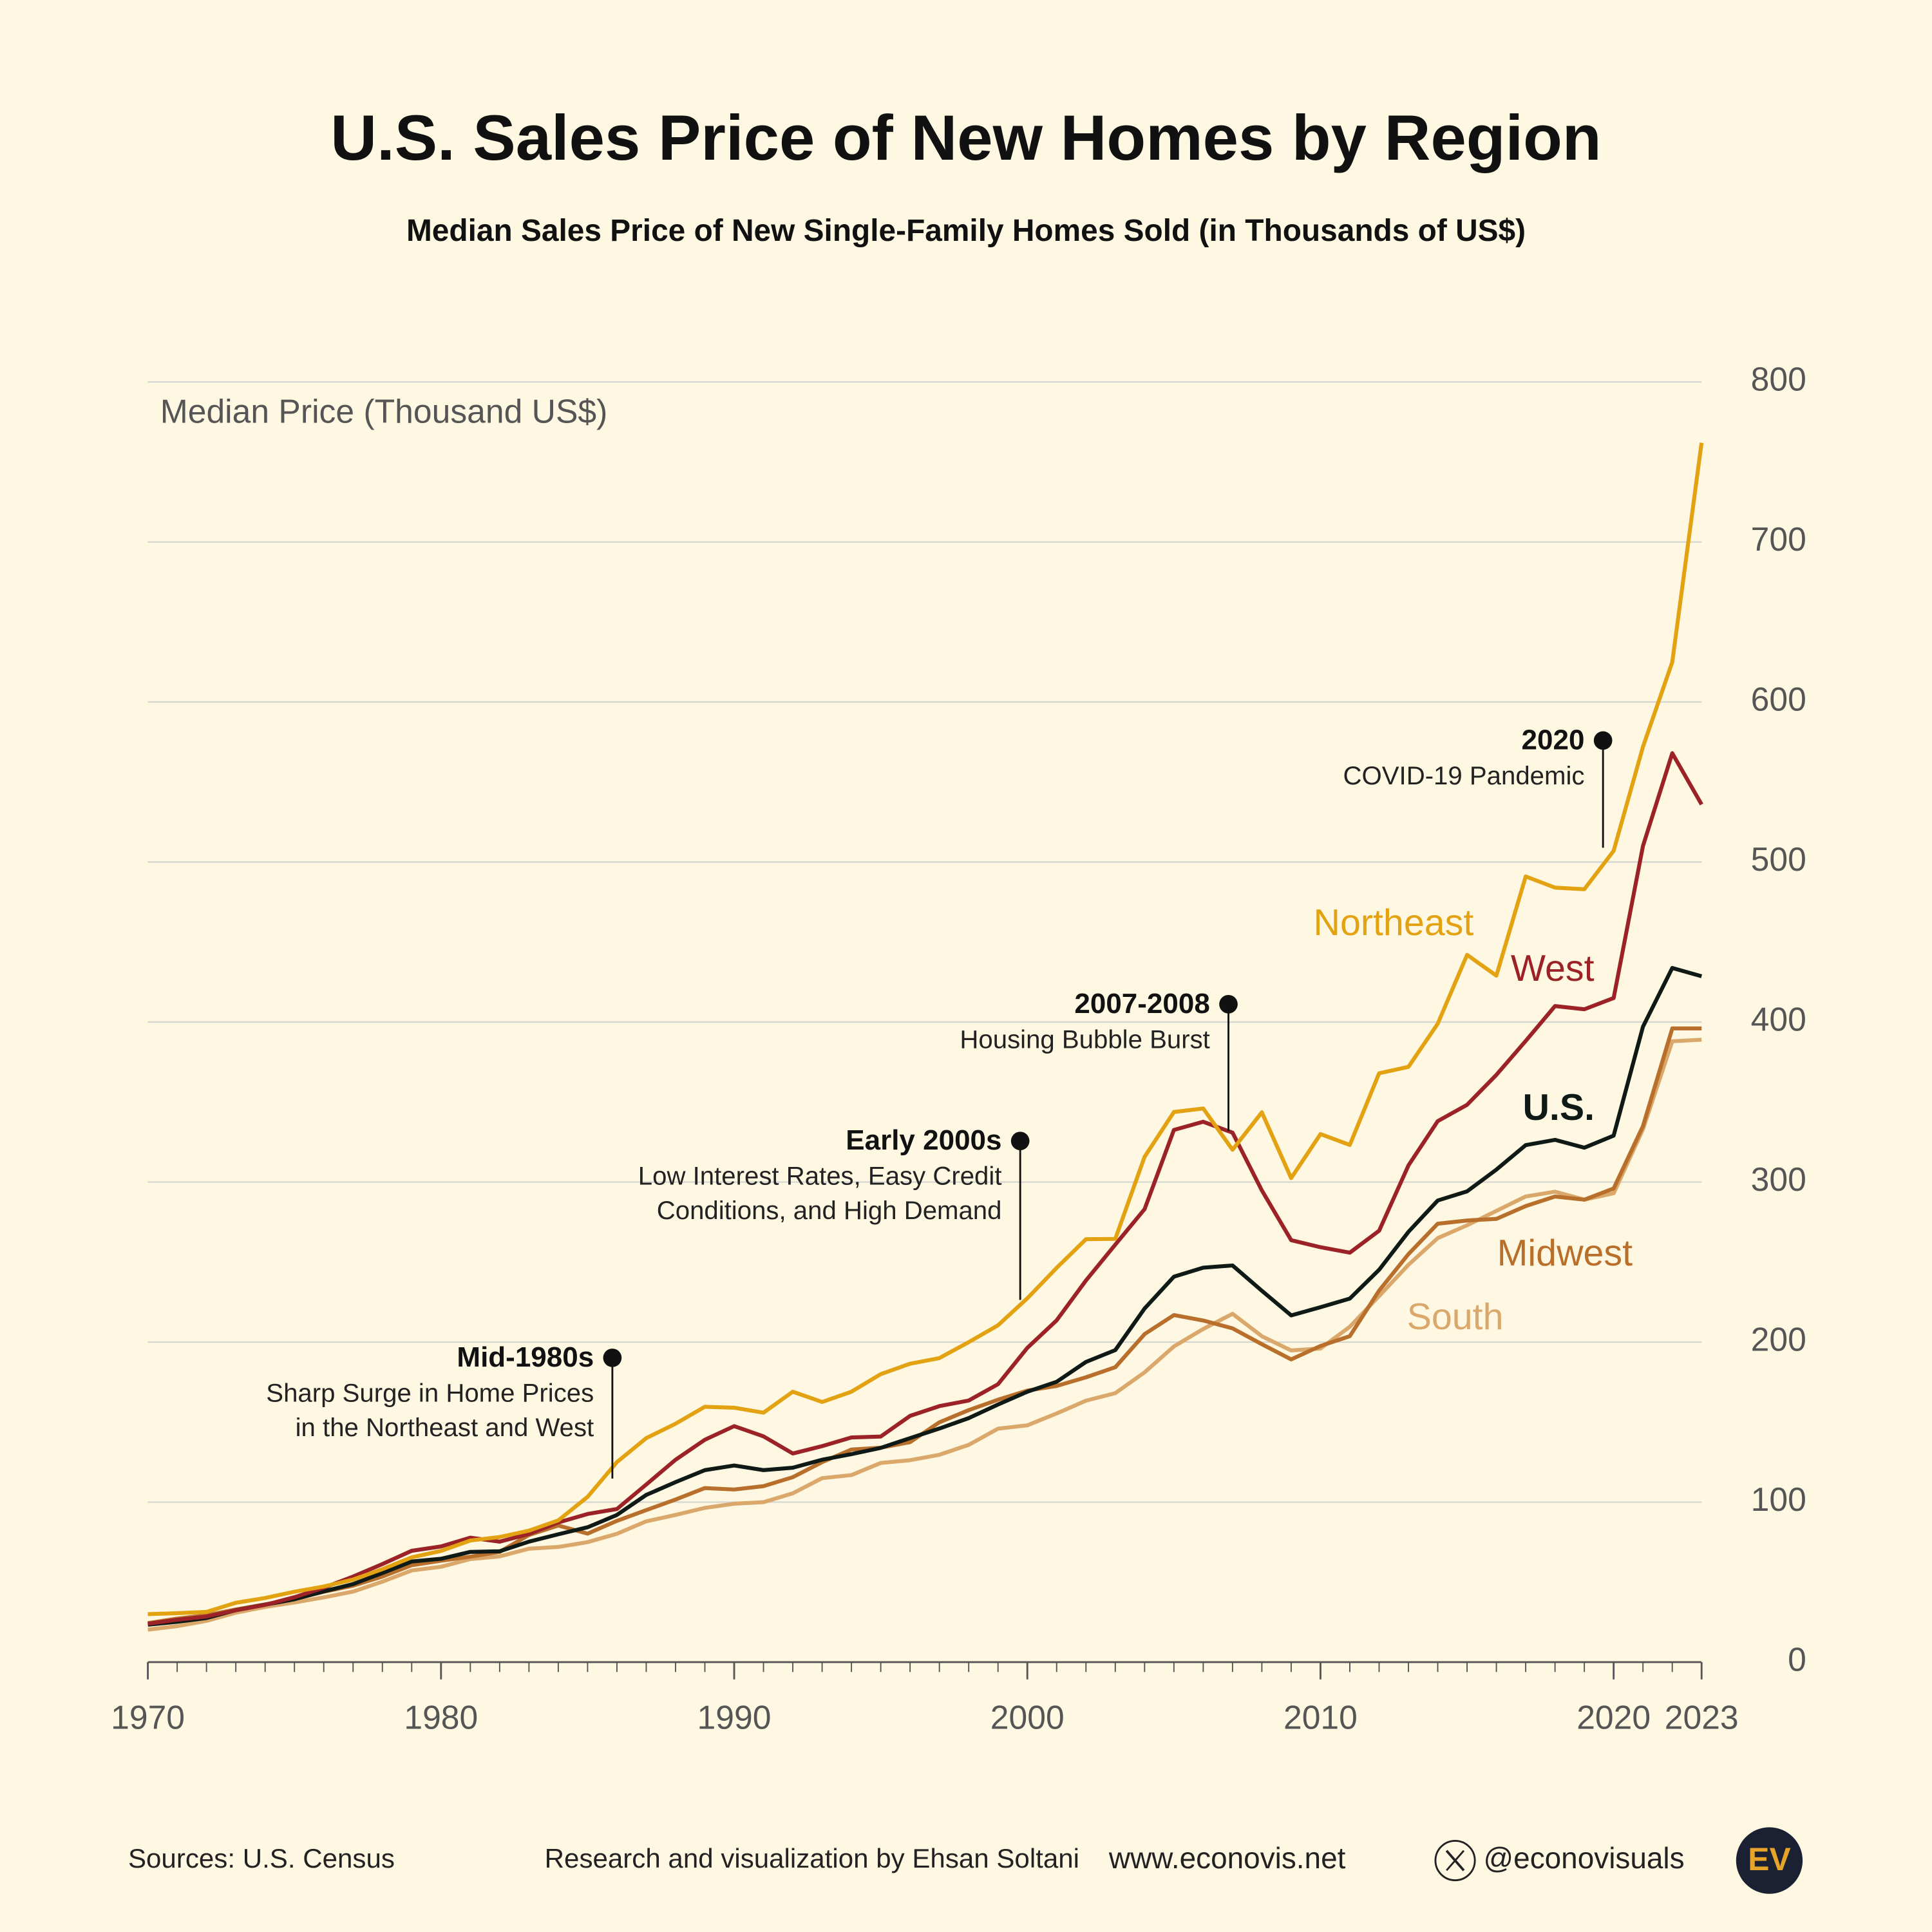 This screenshot has height=1932, width=1932. I want to click on series-label: West, so click(1553, 969).